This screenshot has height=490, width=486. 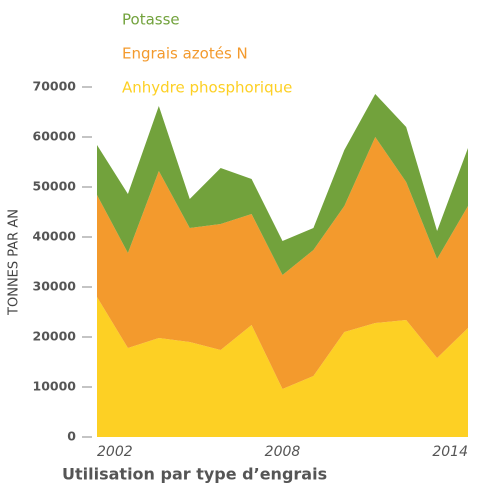 I want to click on y-tick-label: 0, so click(x=71, y=436).